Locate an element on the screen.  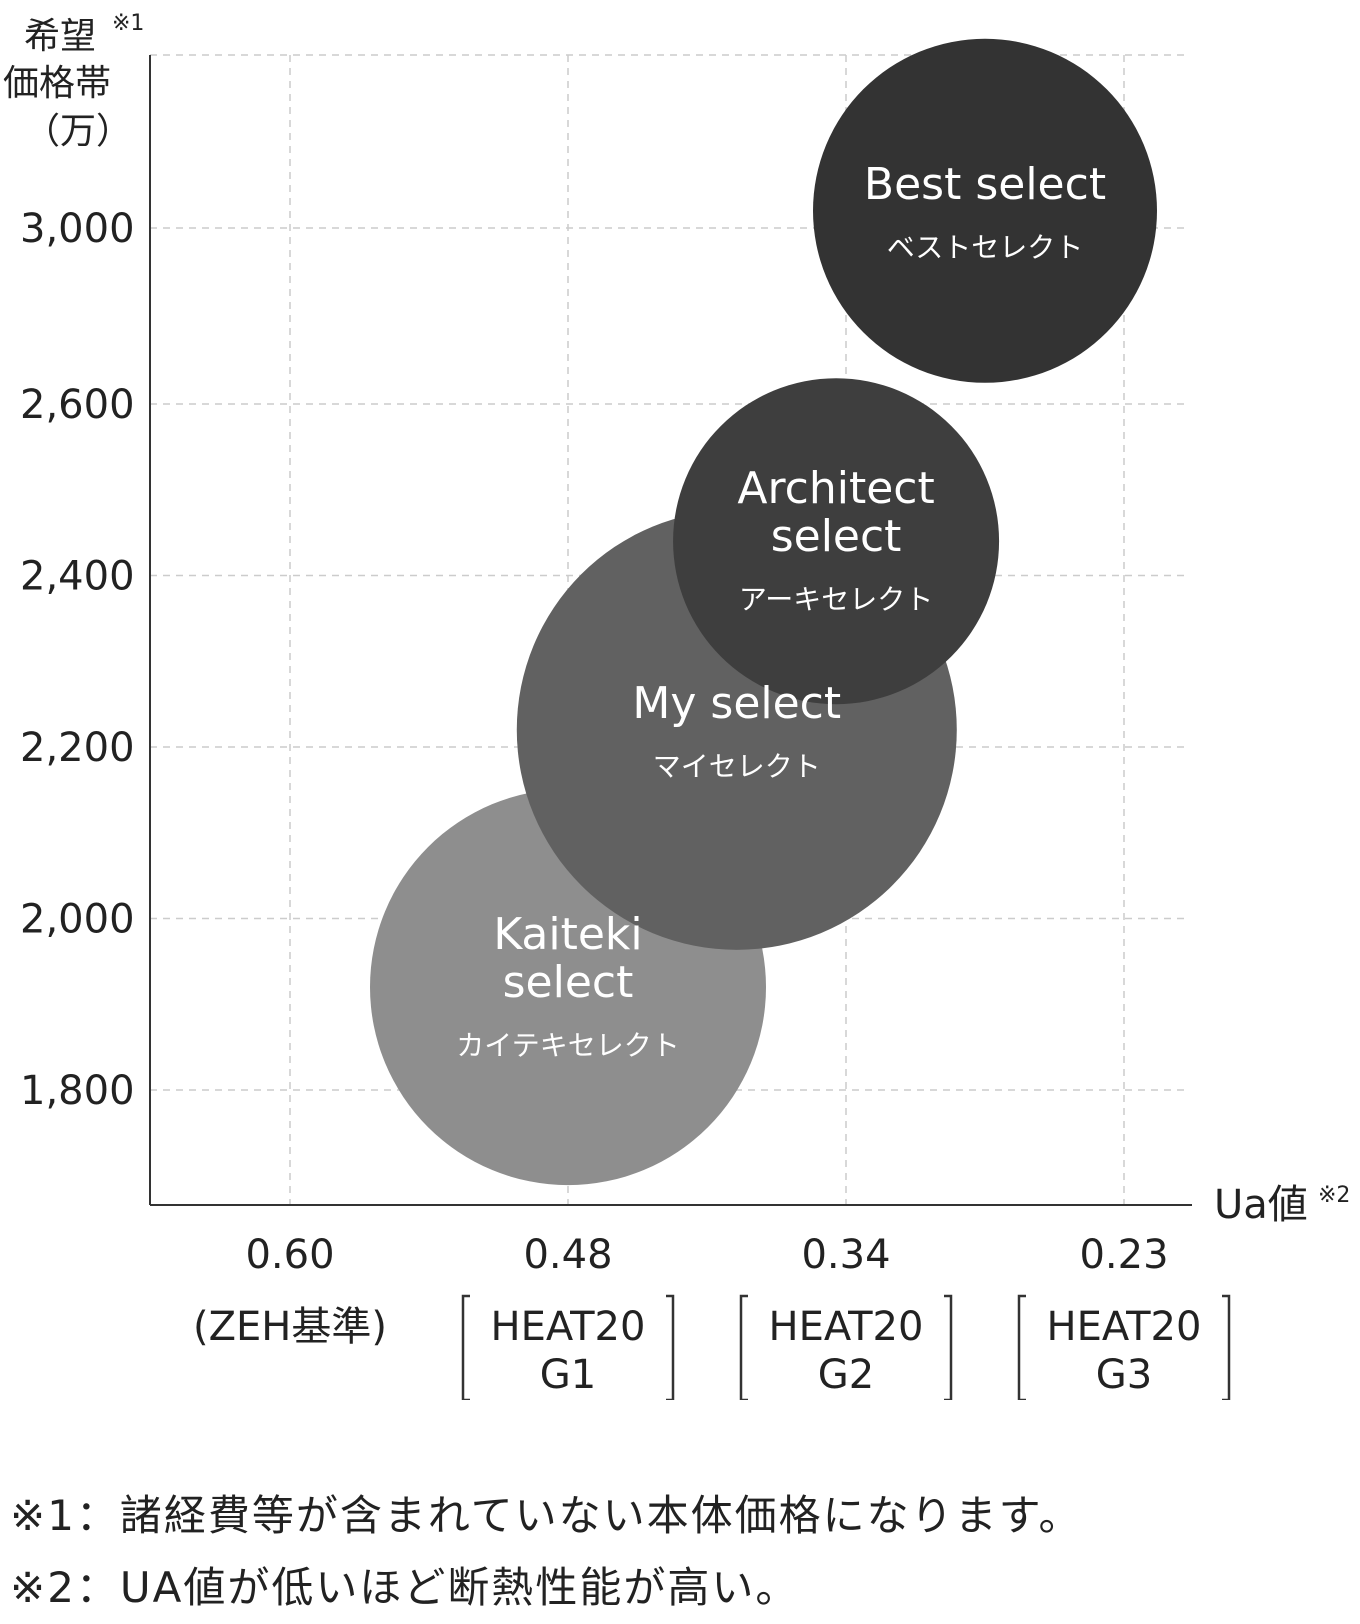
y-axis-title-line-3: （万） is located at coordinates (78, 131).